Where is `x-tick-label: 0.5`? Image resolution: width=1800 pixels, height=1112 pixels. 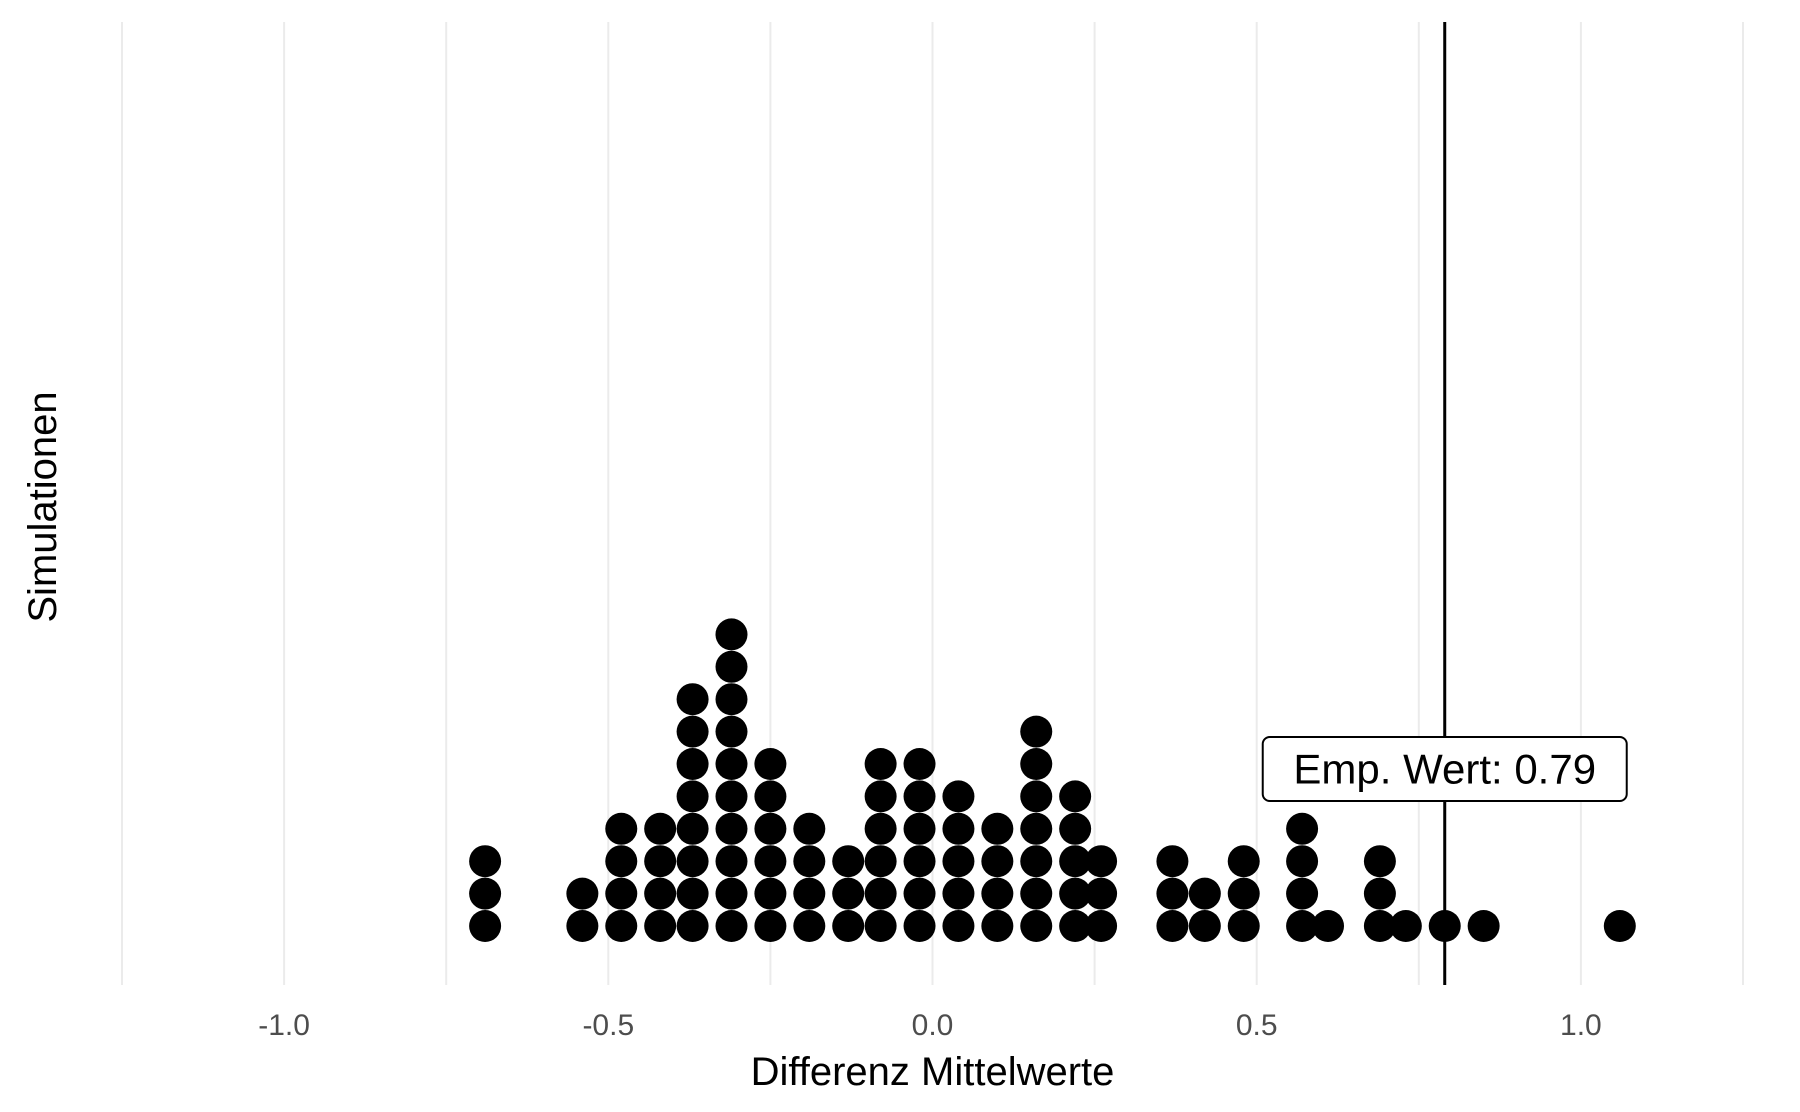
x-tick-label: 0.5 is located at coordinates (1257, 1025).